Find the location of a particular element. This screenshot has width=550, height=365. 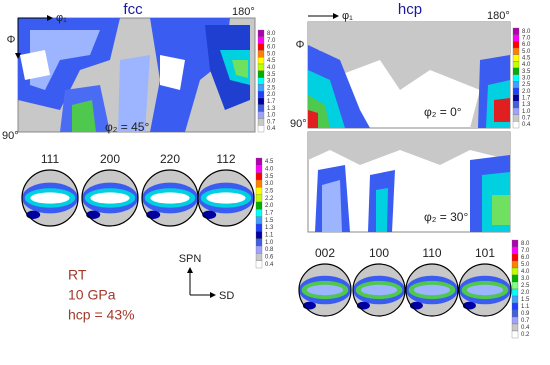

colorbar-label: 1.5 is located at coordinates (269, 221).